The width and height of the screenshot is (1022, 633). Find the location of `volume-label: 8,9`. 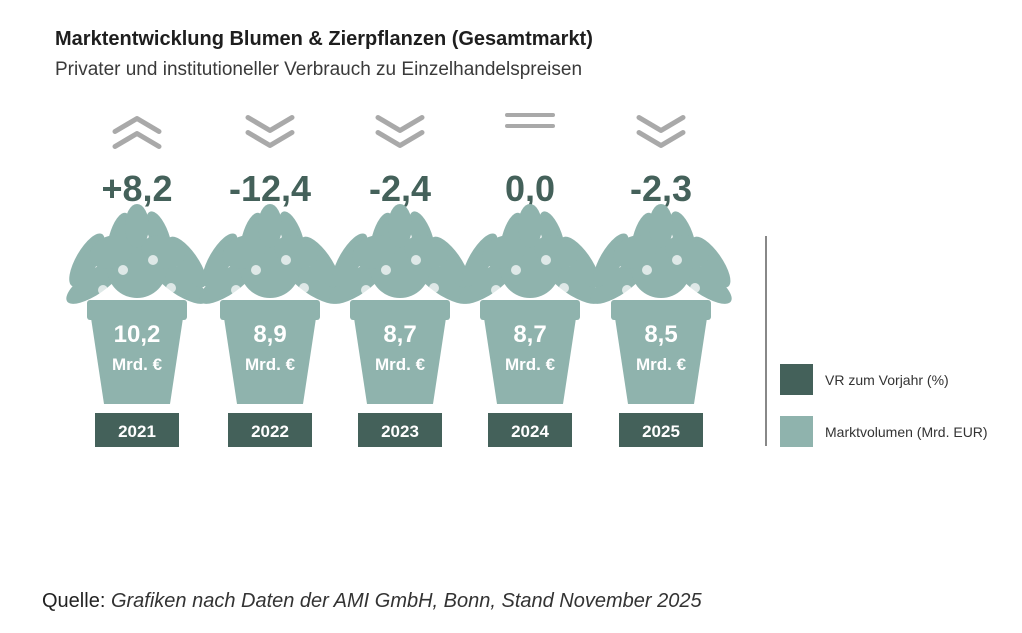

volume-label: 8,9 is located at coordinates (269, 334).